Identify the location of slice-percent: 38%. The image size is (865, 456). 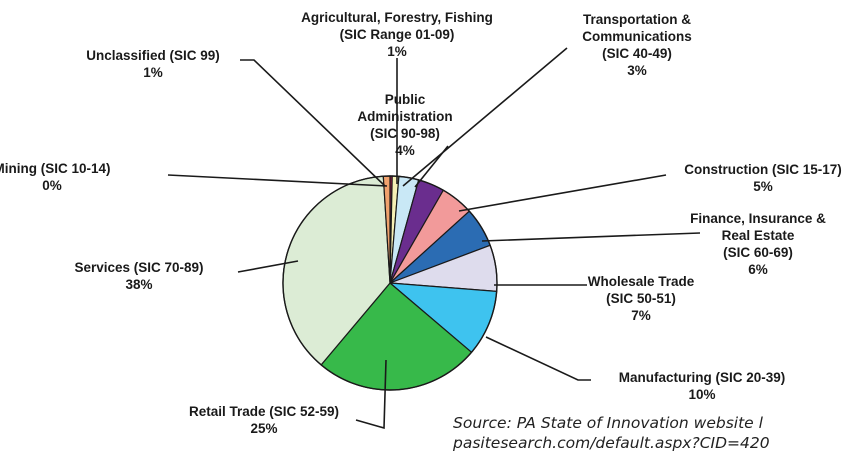
(138, 284).